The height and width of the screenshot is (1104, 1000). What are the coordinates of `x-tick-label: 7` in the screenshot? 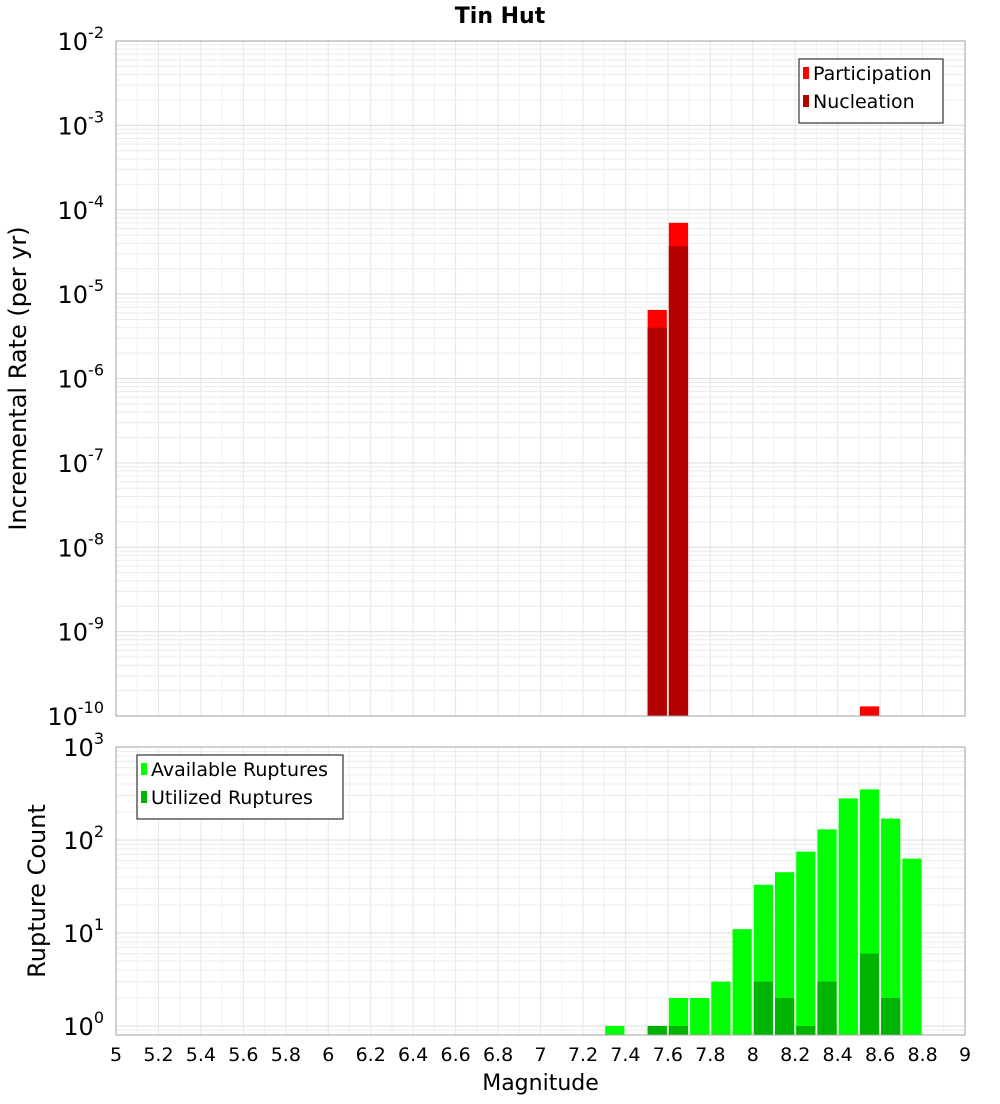 It's located at (540, 1055).